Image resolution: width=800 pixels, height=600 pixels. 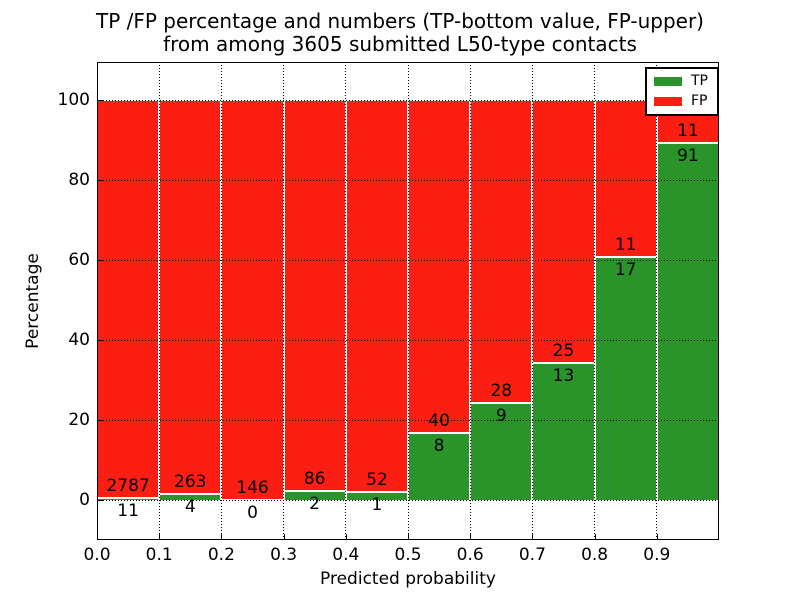 I want to click on x-tick-label: 0.5, so click(x=408, y=555).